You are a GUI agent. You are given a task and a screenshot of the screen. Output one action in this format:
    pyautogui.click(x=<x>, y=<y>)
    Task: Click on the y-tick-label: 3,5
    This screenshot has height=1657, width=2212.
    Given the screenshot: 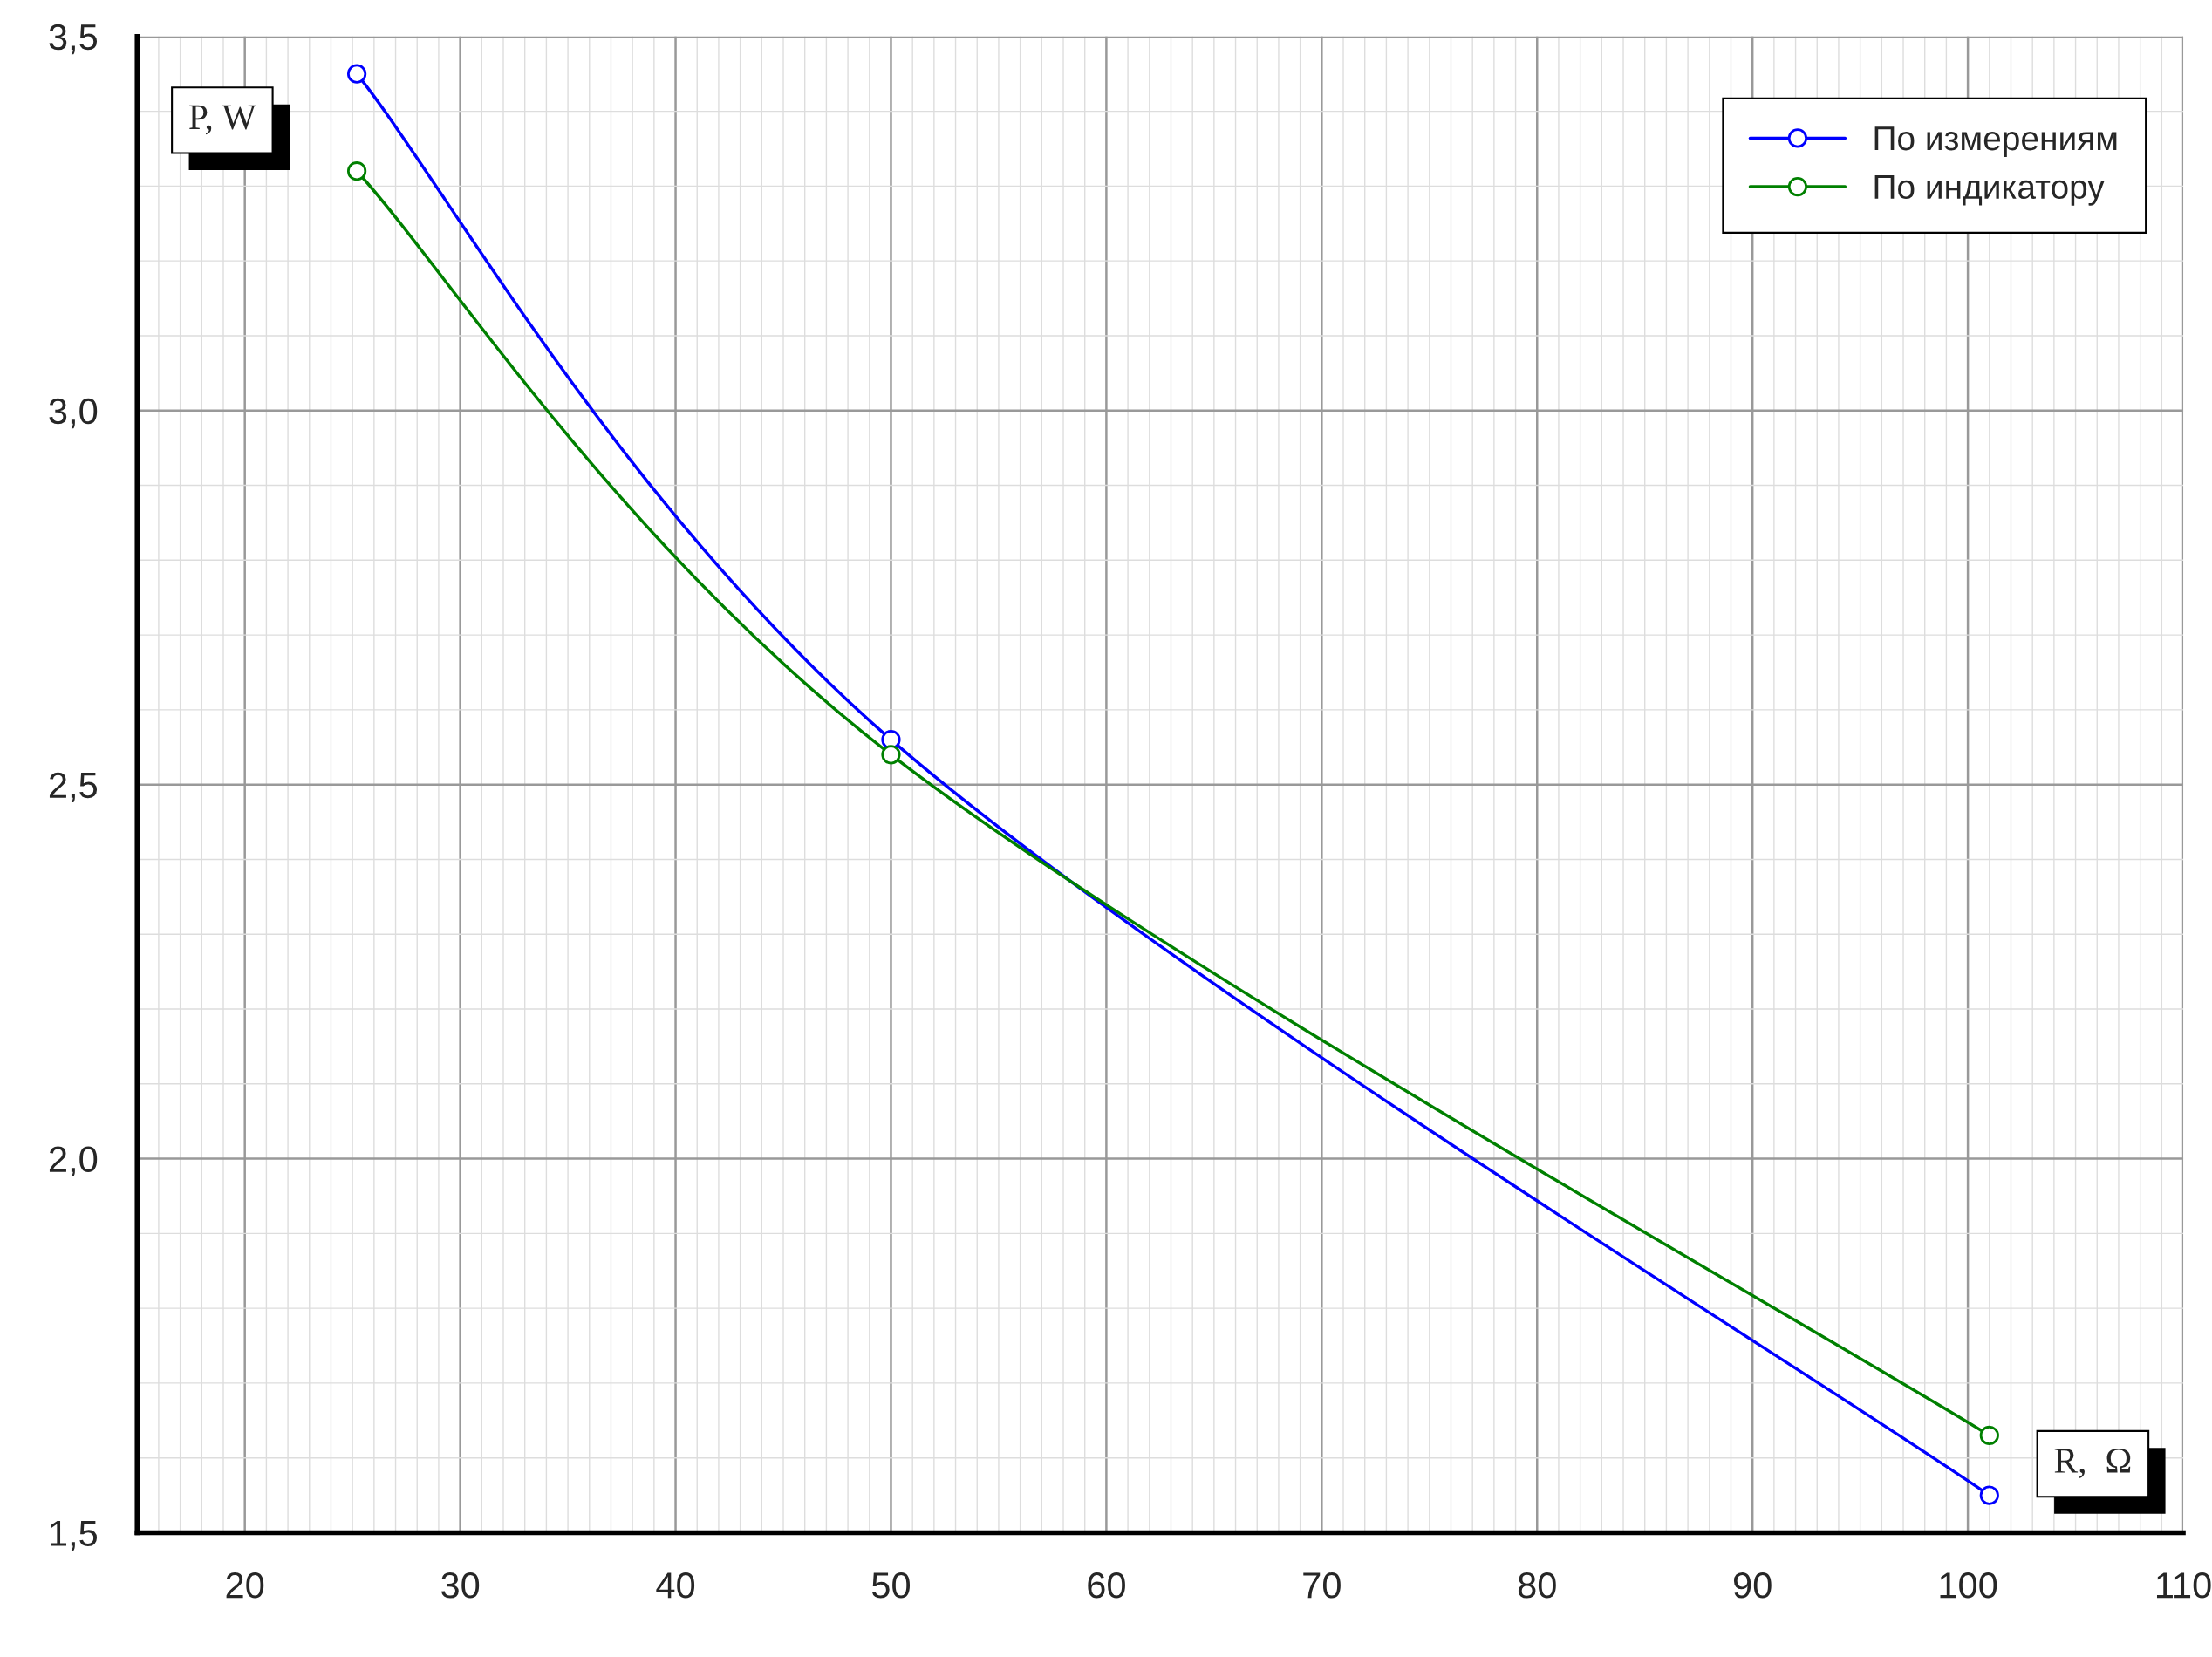 What is the action you would take?
    pyautogui.click(x=73, y=39)
    